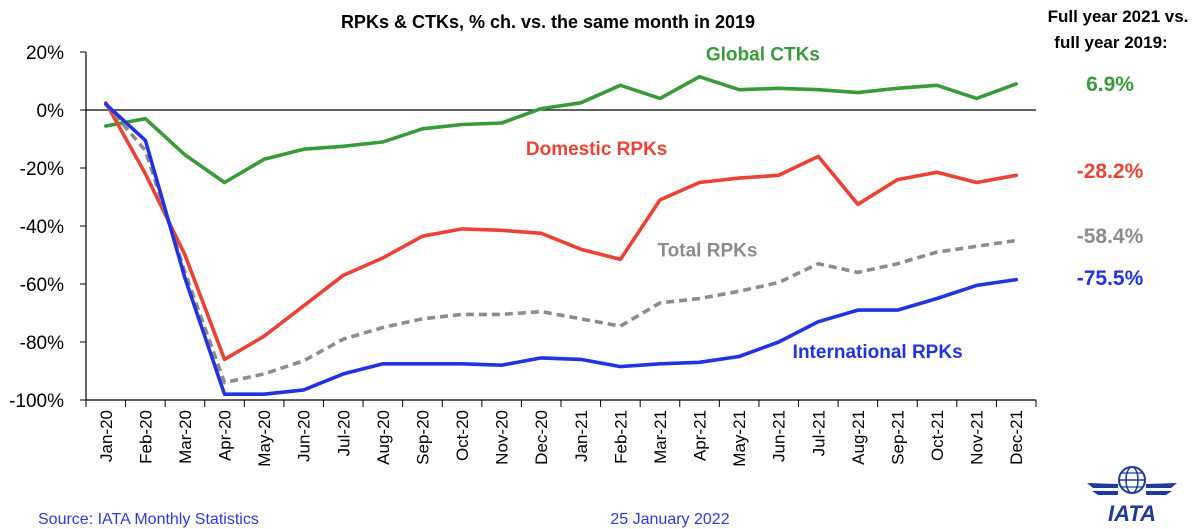 This screenshot has height=529, width=1201. Describe the element at coordinates (779, 436) in the screenshot. I see `x-tick-label: Jun-21` at that location.